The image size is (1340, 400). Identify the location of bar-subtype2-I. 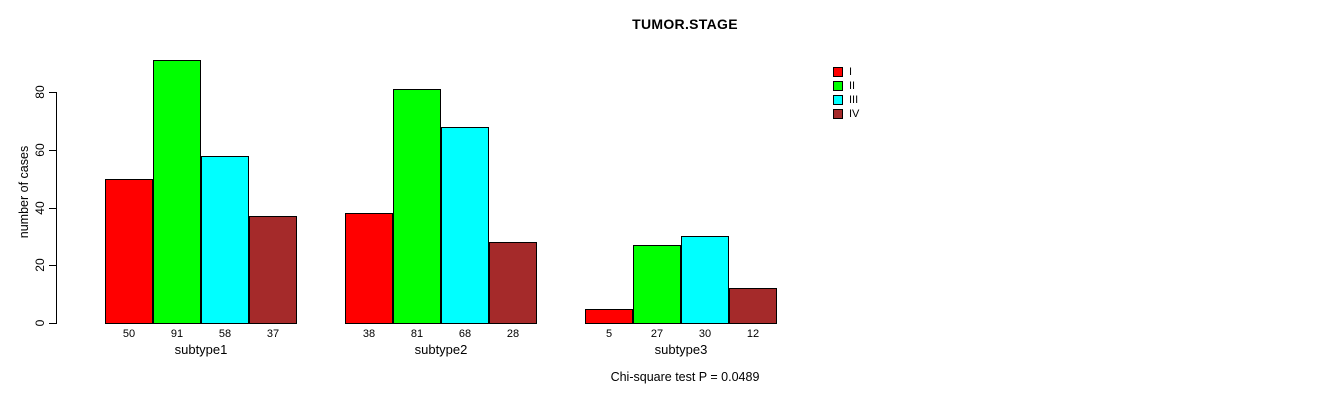
(369, 268).